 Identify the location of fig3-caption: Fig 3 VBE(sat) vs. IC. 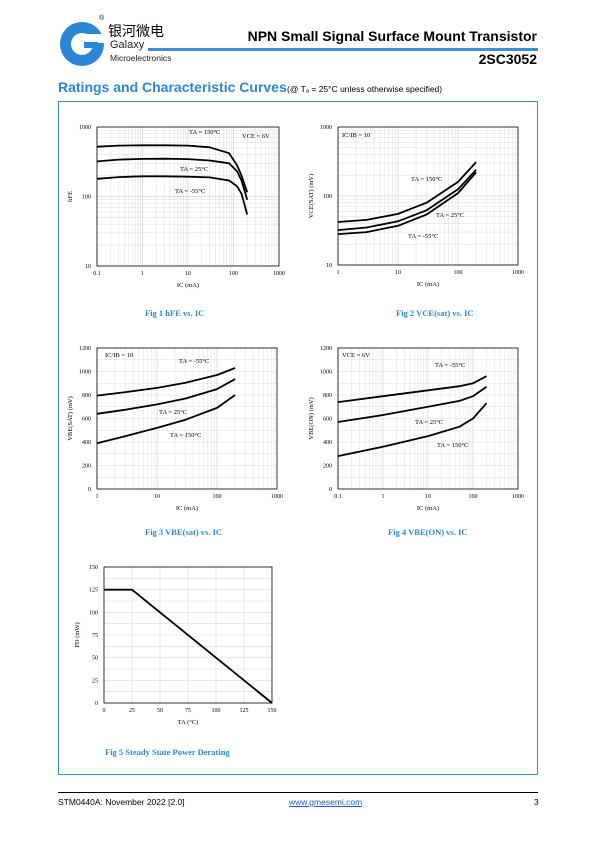
(183, 532).